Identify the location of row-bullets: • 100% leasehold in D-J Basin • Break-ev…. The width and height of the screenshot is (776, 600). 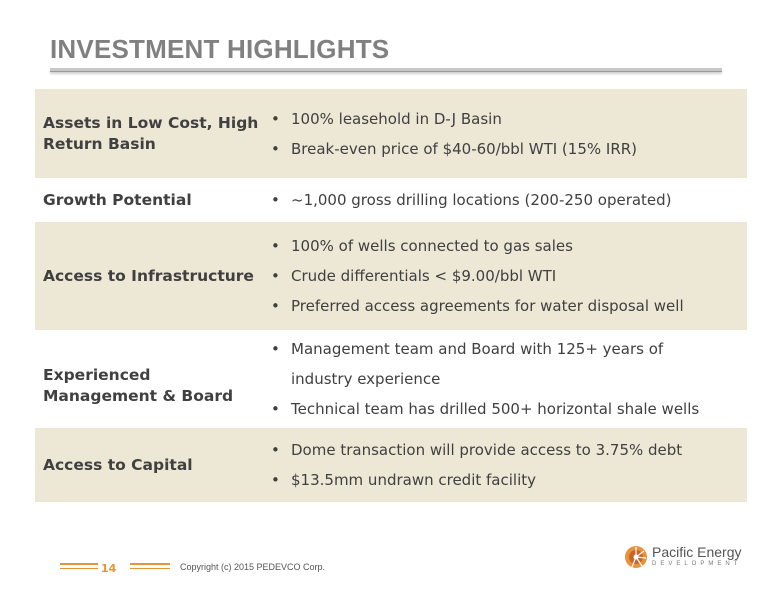
(506, 133).